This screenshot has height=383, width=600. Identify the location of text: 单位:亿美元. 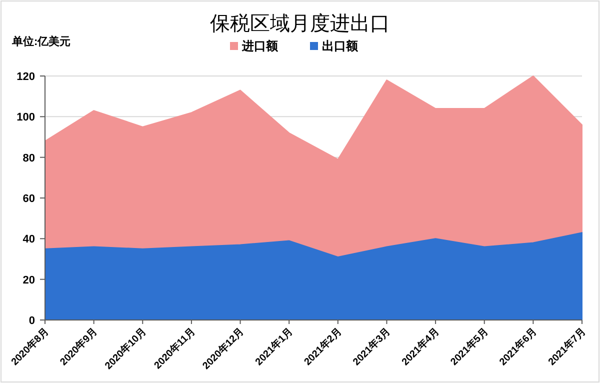
(41, 41).